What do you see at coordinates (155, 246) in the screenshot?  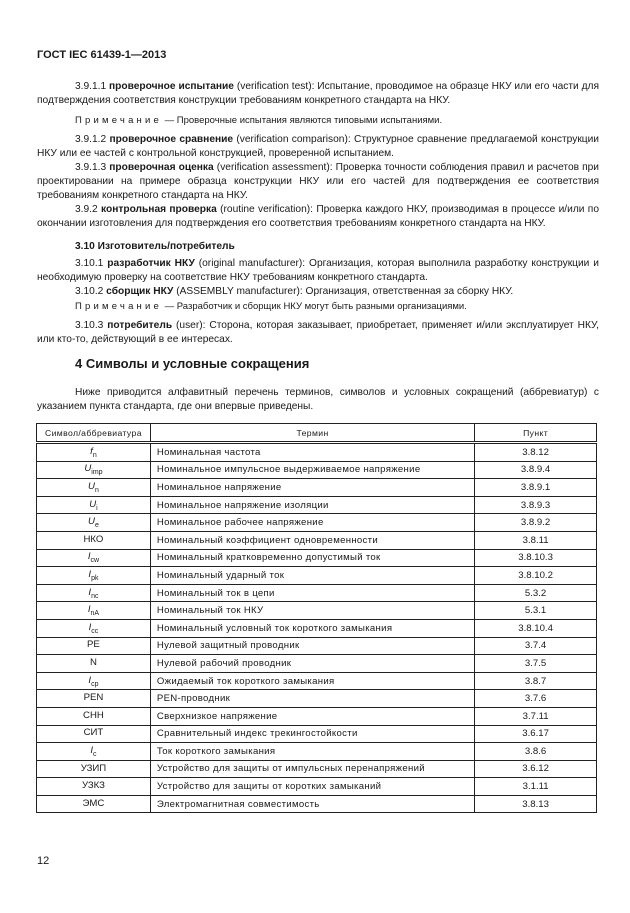 I see `heading-3-10: 3.10 Изготовитель/потребитель` at bounding box center [155, 246].